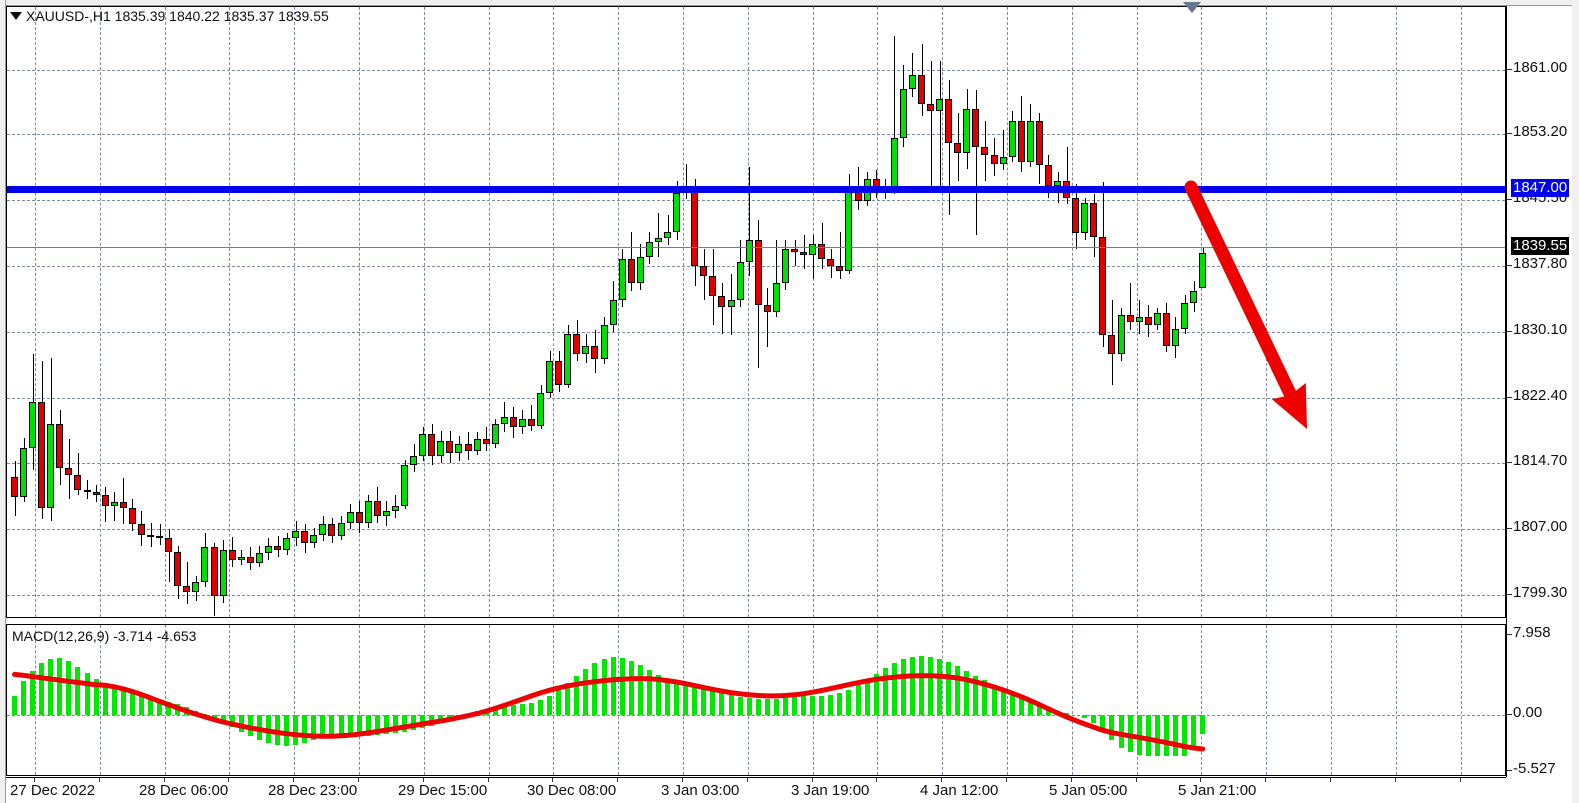 The height and width of the screenshot is (803, 1579). I want to click on axis-price-label: 1799.30, so click(1540, 592).